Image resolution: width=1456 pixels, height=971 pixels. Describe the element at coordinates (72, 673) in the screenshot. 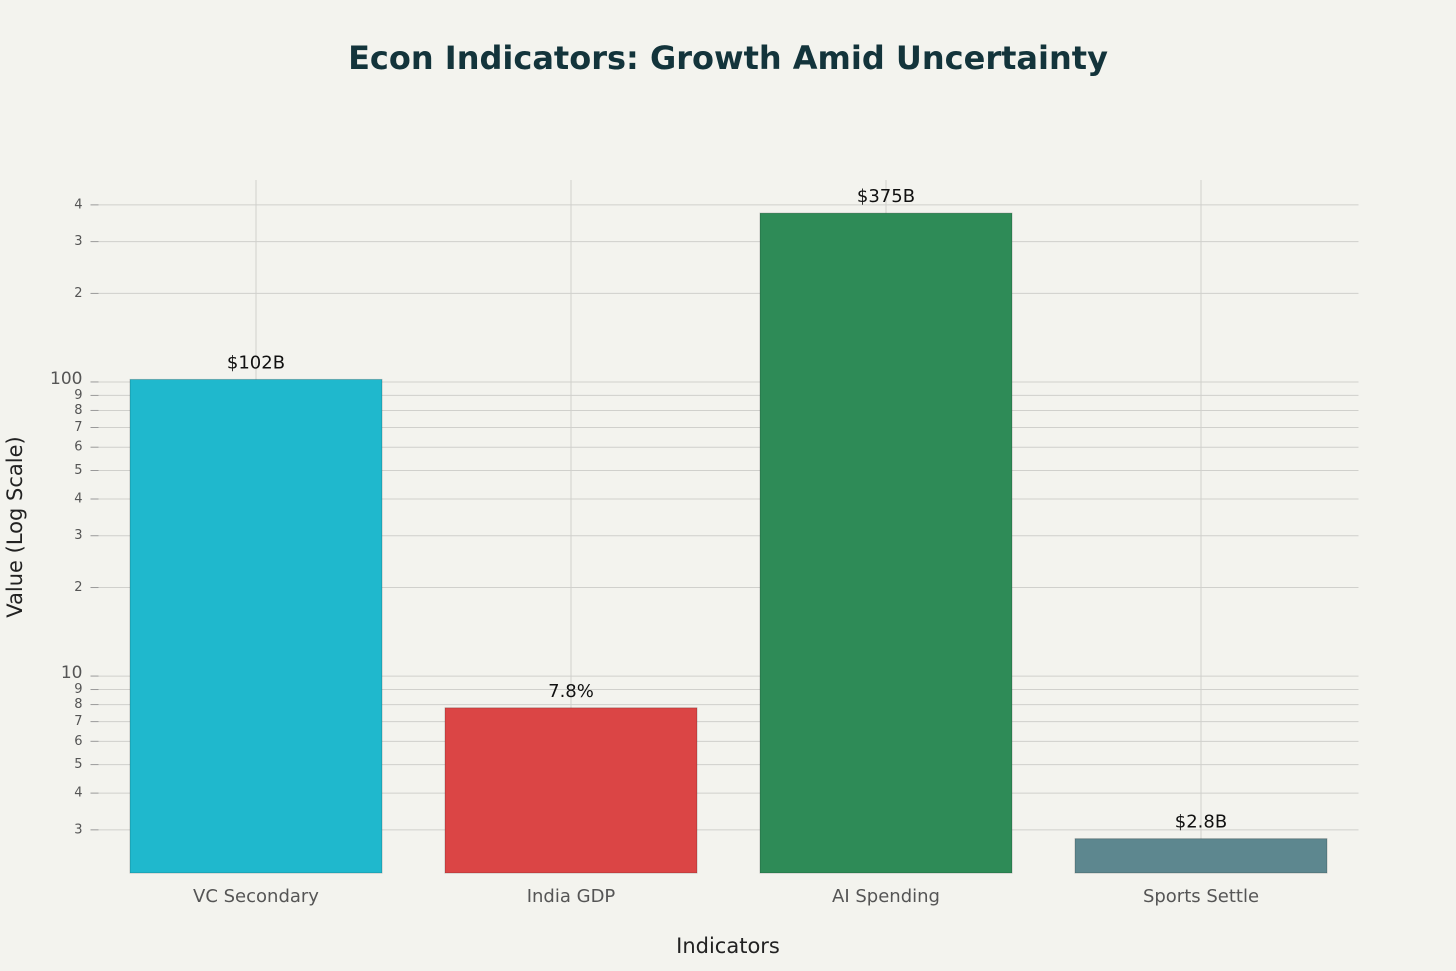

I see `y-tick-label: 10` at that location.